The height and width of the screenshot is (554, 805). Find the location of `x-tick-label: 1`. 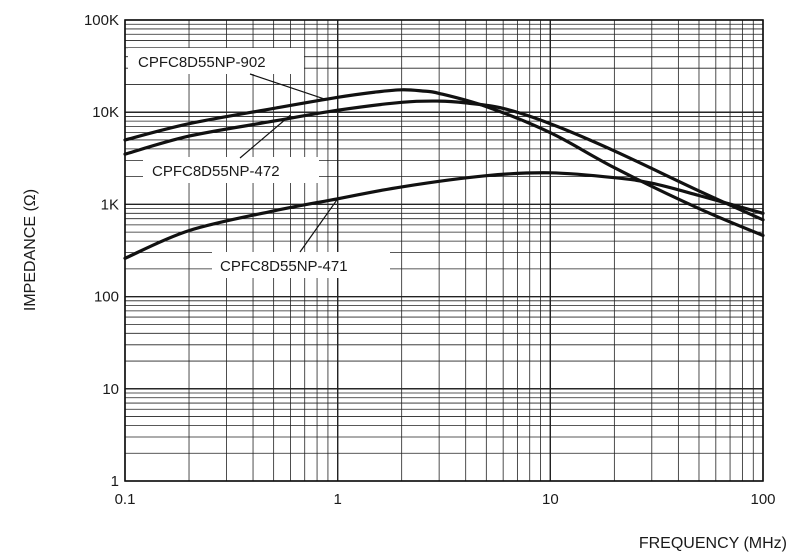

x-tick-label: 1 is located at coordinates (337, 499).